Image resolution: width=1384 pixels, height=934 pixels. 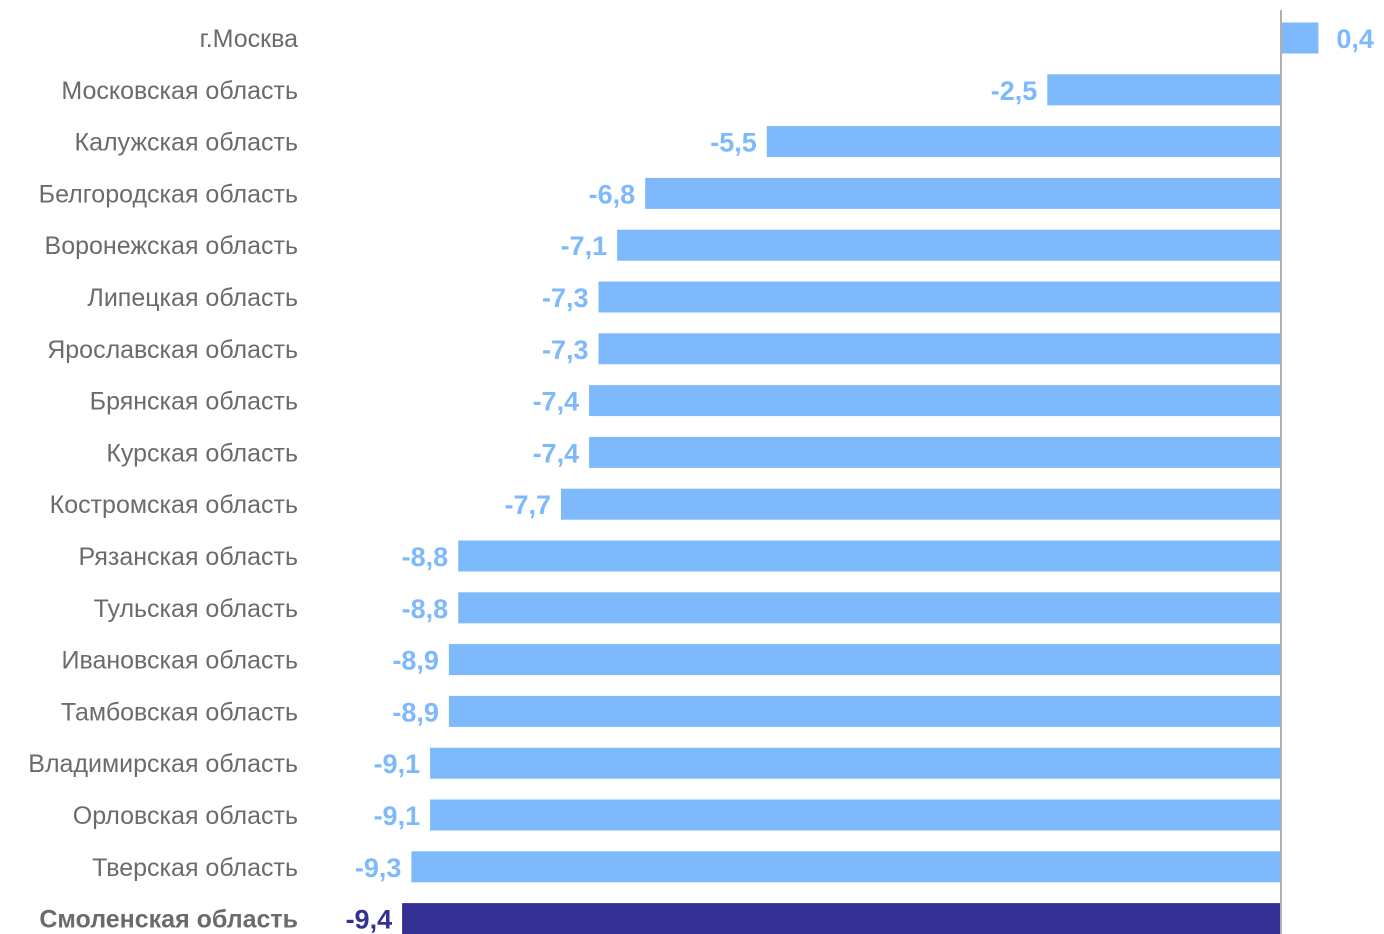 I want to click on category-label-8: Курская область, so click(x=202, y=453).